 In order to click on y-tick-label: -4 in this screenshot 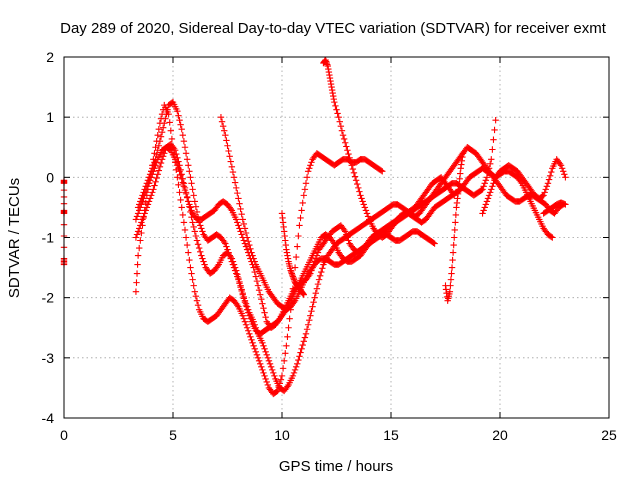, I will do `click(48, 418)`.